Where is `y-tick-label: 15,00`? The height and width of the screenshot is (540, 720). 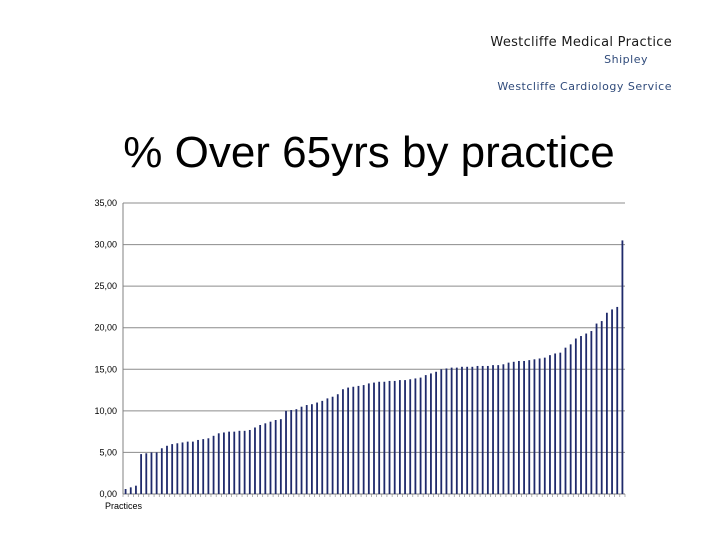 y-tick-label: 15,00 is located at coordinates (105, 369).